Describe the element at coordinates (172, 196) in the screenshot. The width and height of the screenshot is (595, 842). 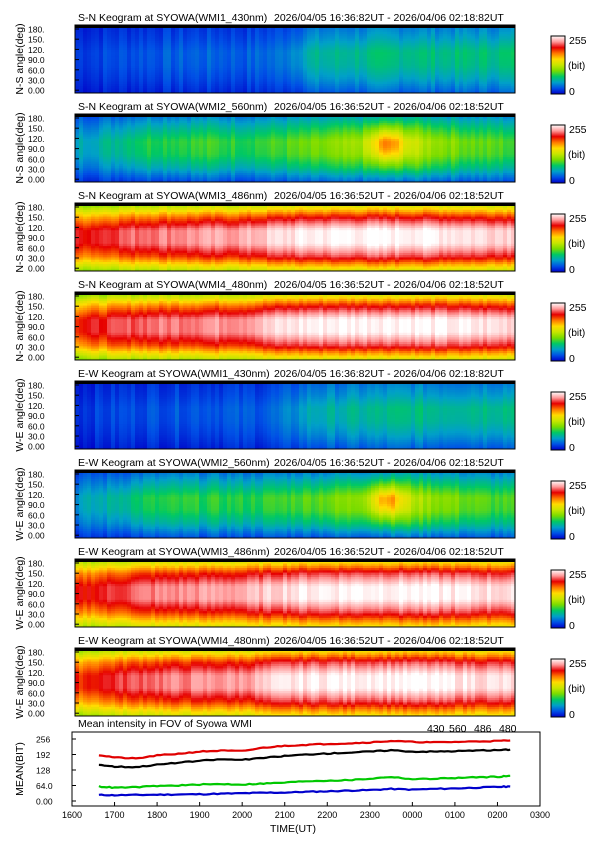
I see `keogram-title: S-N Keogram at SYOWA(WMI3_486nm)` at that location.